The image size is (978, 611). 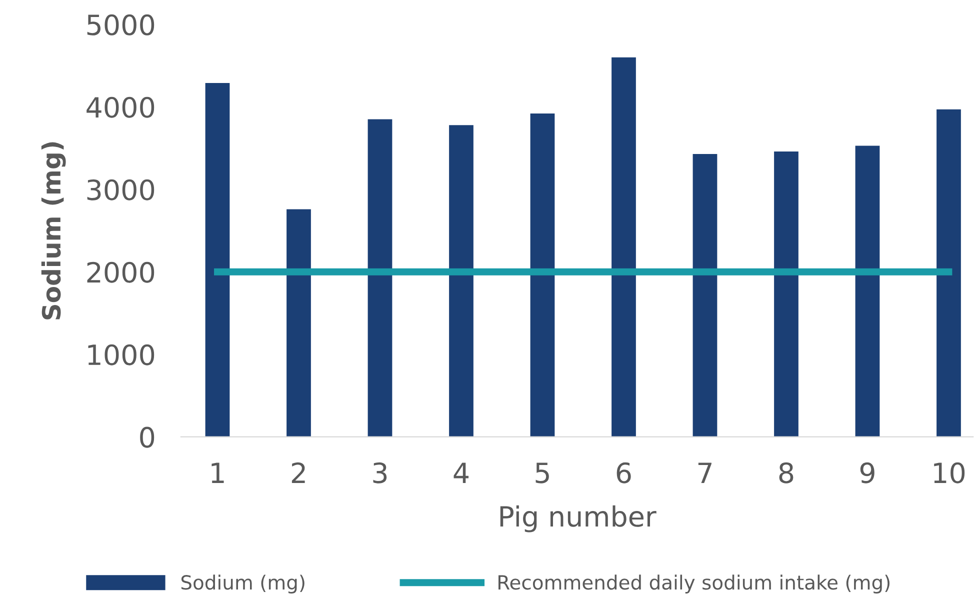 What do you see at coordinates (694, 584) in the screenshot?
I see `legend-label: Recommended daily sodium intake (mg)` at bounding box center [694, 584].